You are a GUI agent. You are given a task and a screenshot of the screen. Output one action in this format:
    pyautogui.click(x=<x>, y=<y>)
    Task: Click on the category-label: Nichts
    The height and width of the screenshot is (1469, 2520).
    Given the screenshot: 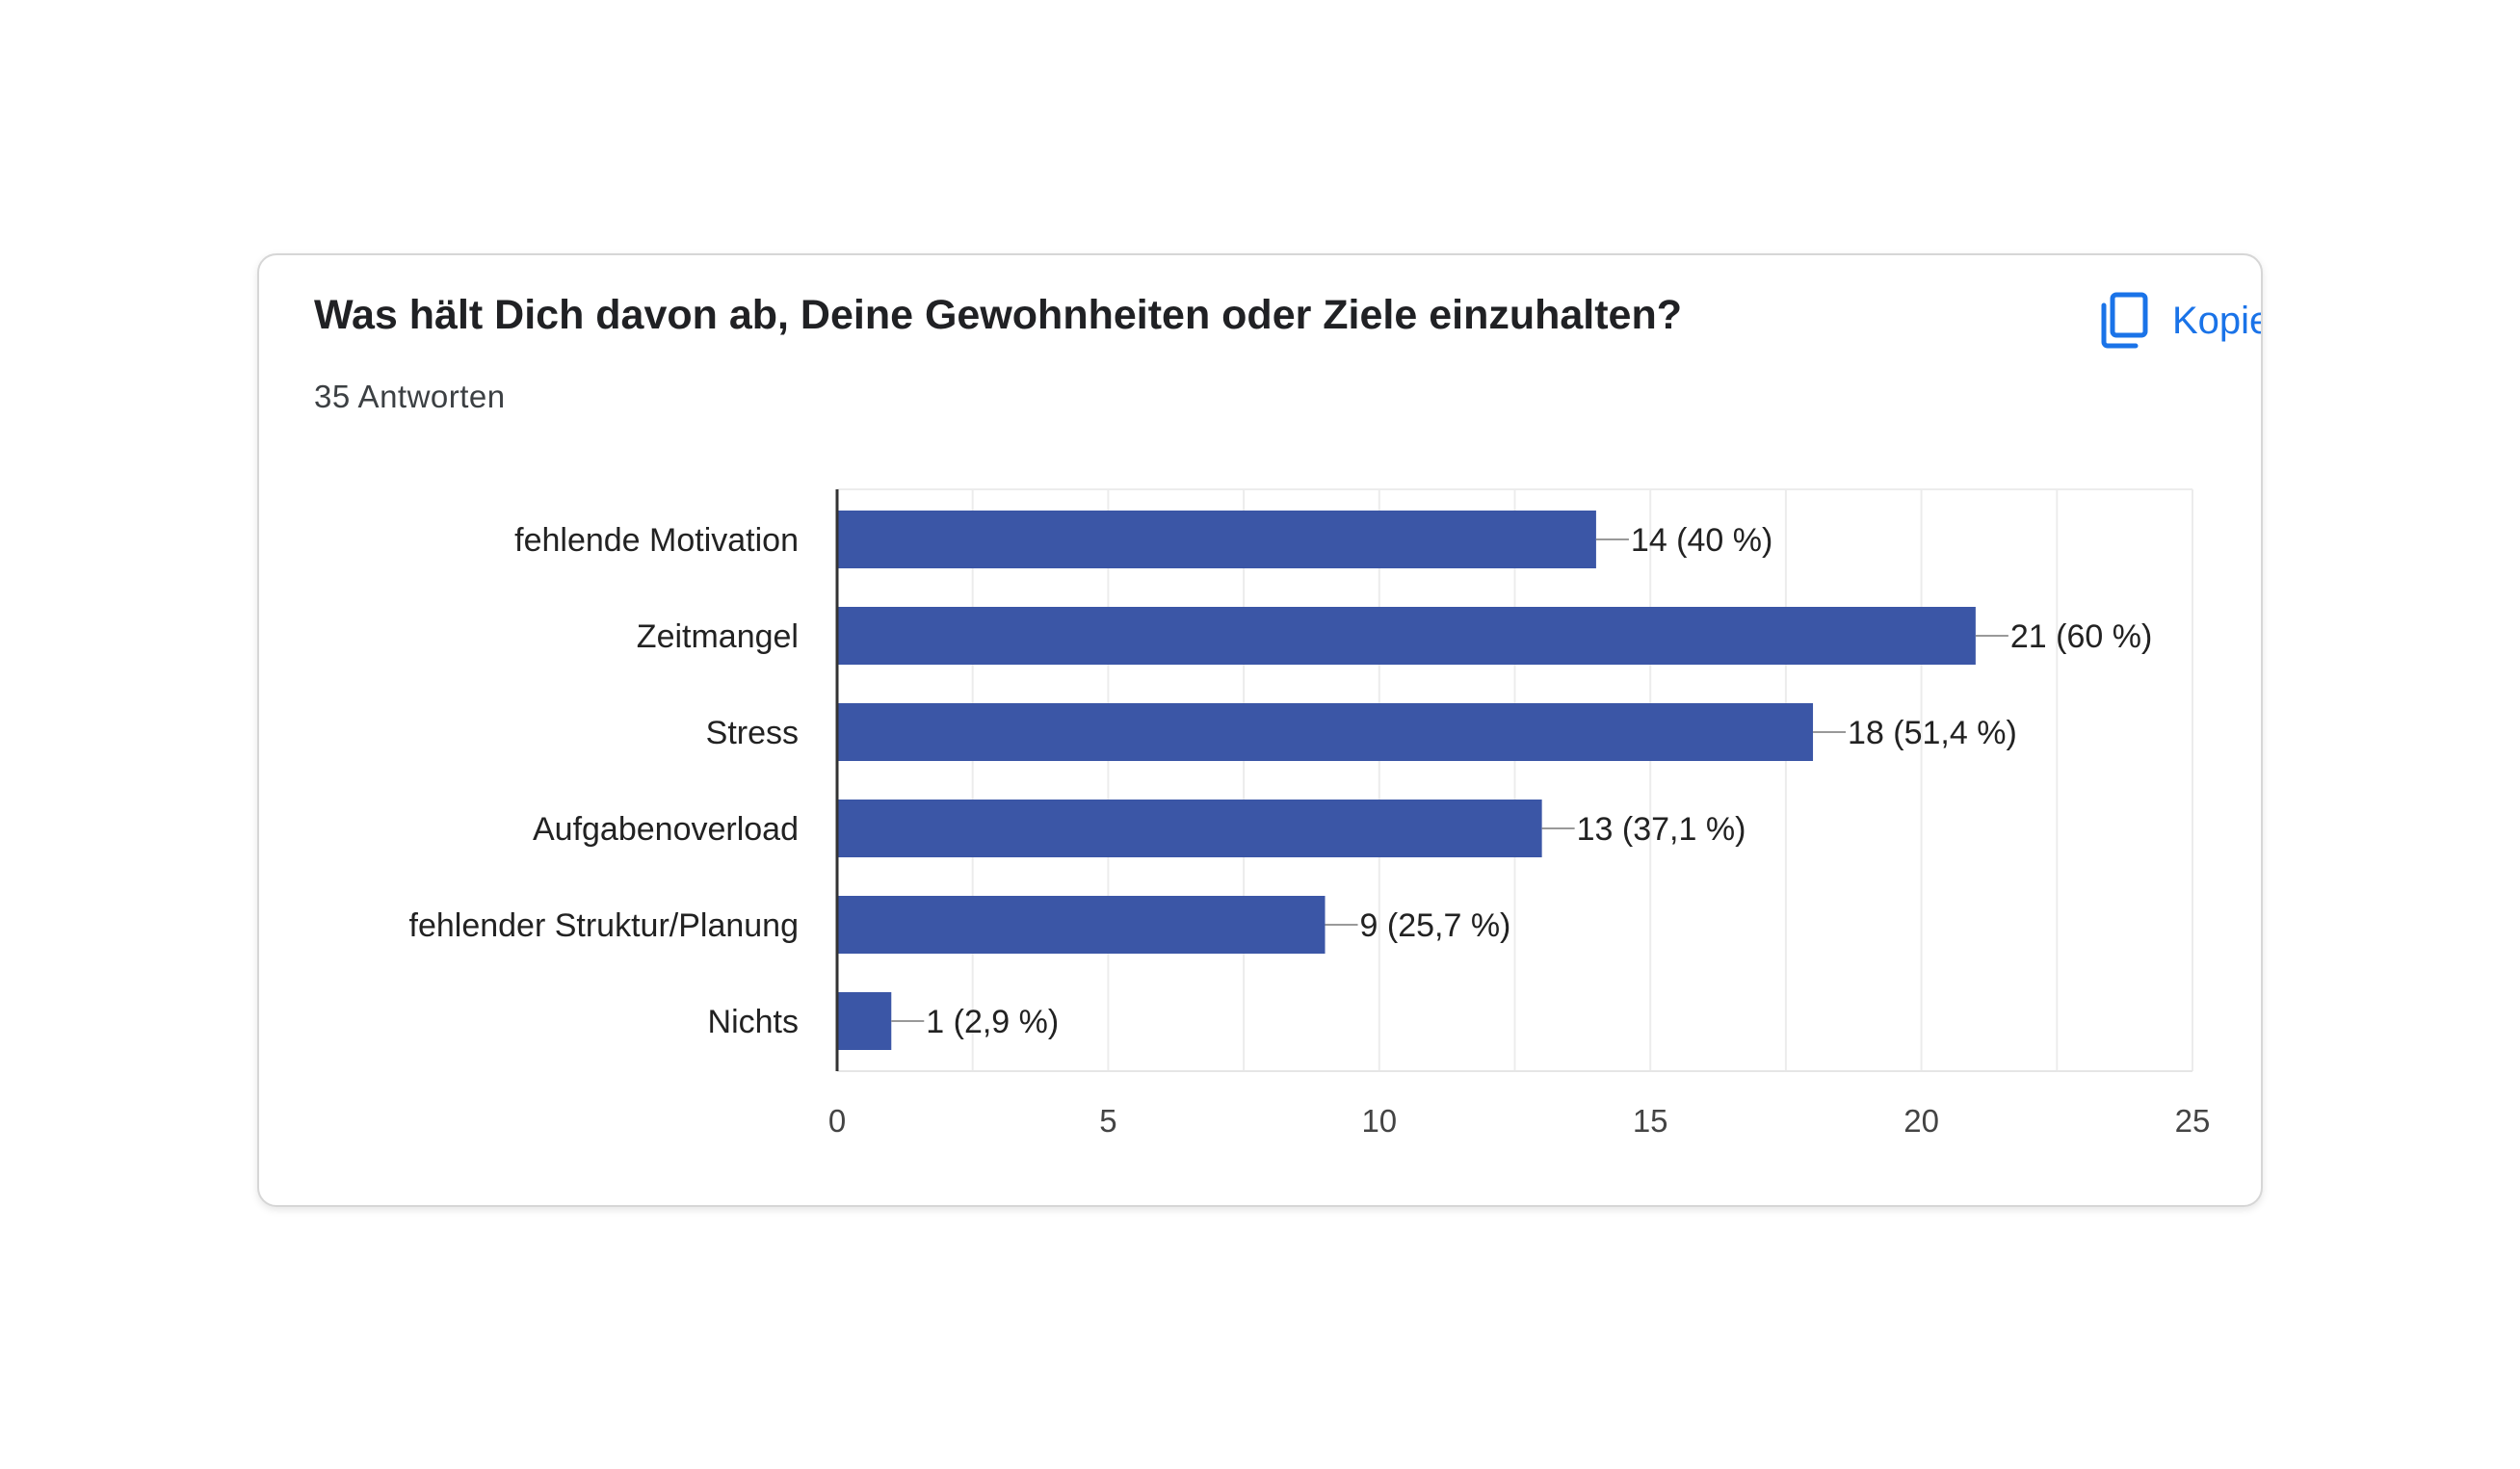 What is the action you would take?
    pyautogui.click(x=754, y=1022)
    